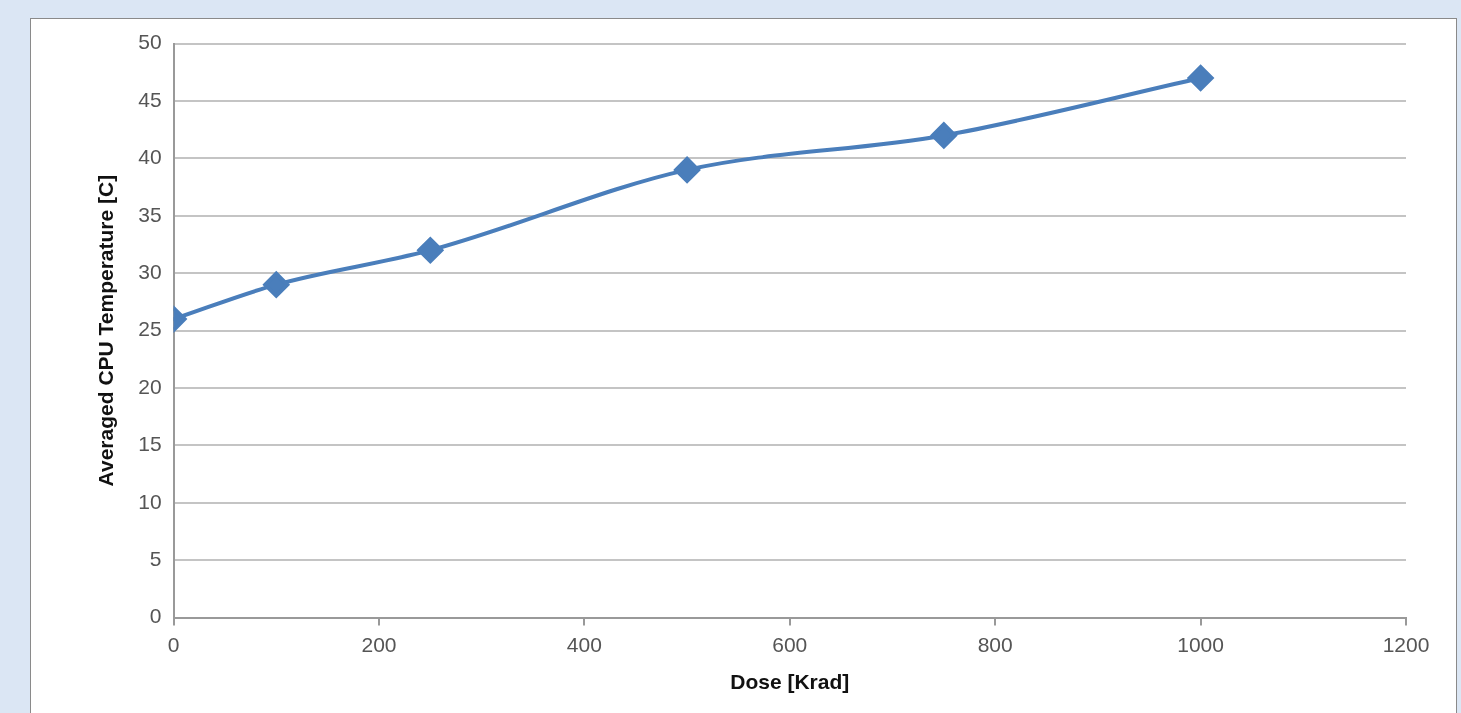  Describe the element at coordinates (150, 214) in the screenshot. I see `y-tick-label: 35` at that location.